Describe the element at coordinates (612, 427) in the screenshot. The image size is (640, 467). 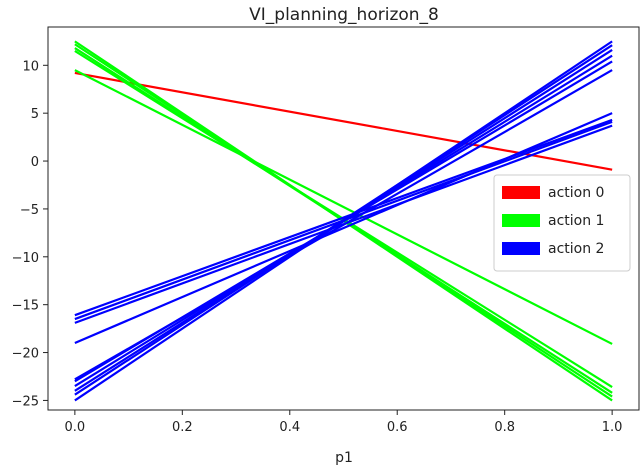
I see `x-tick-label: 1.0` at that location.